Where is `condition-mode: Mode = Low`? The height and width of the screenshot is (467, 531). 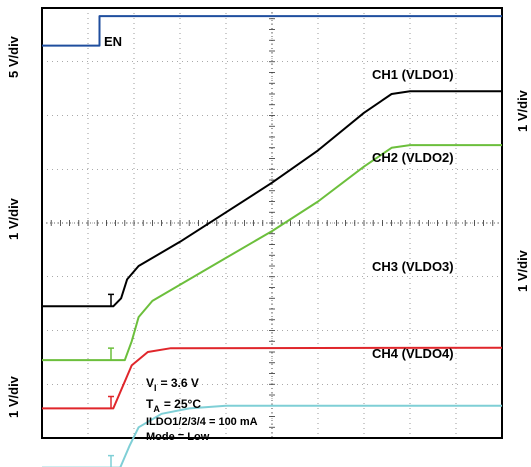
condition-mode: Mode = Low is located at coordinates (178, 437).